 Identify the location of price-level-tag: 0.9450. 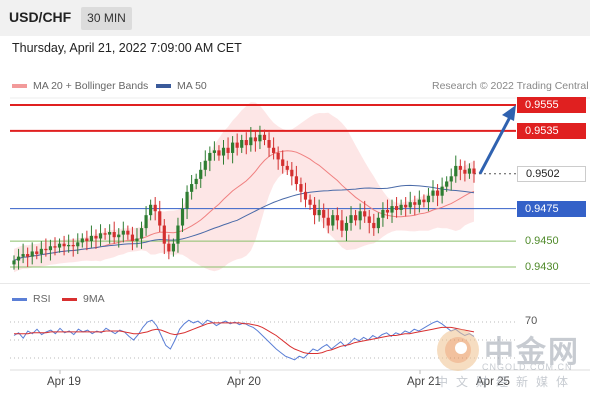
(542, 241).